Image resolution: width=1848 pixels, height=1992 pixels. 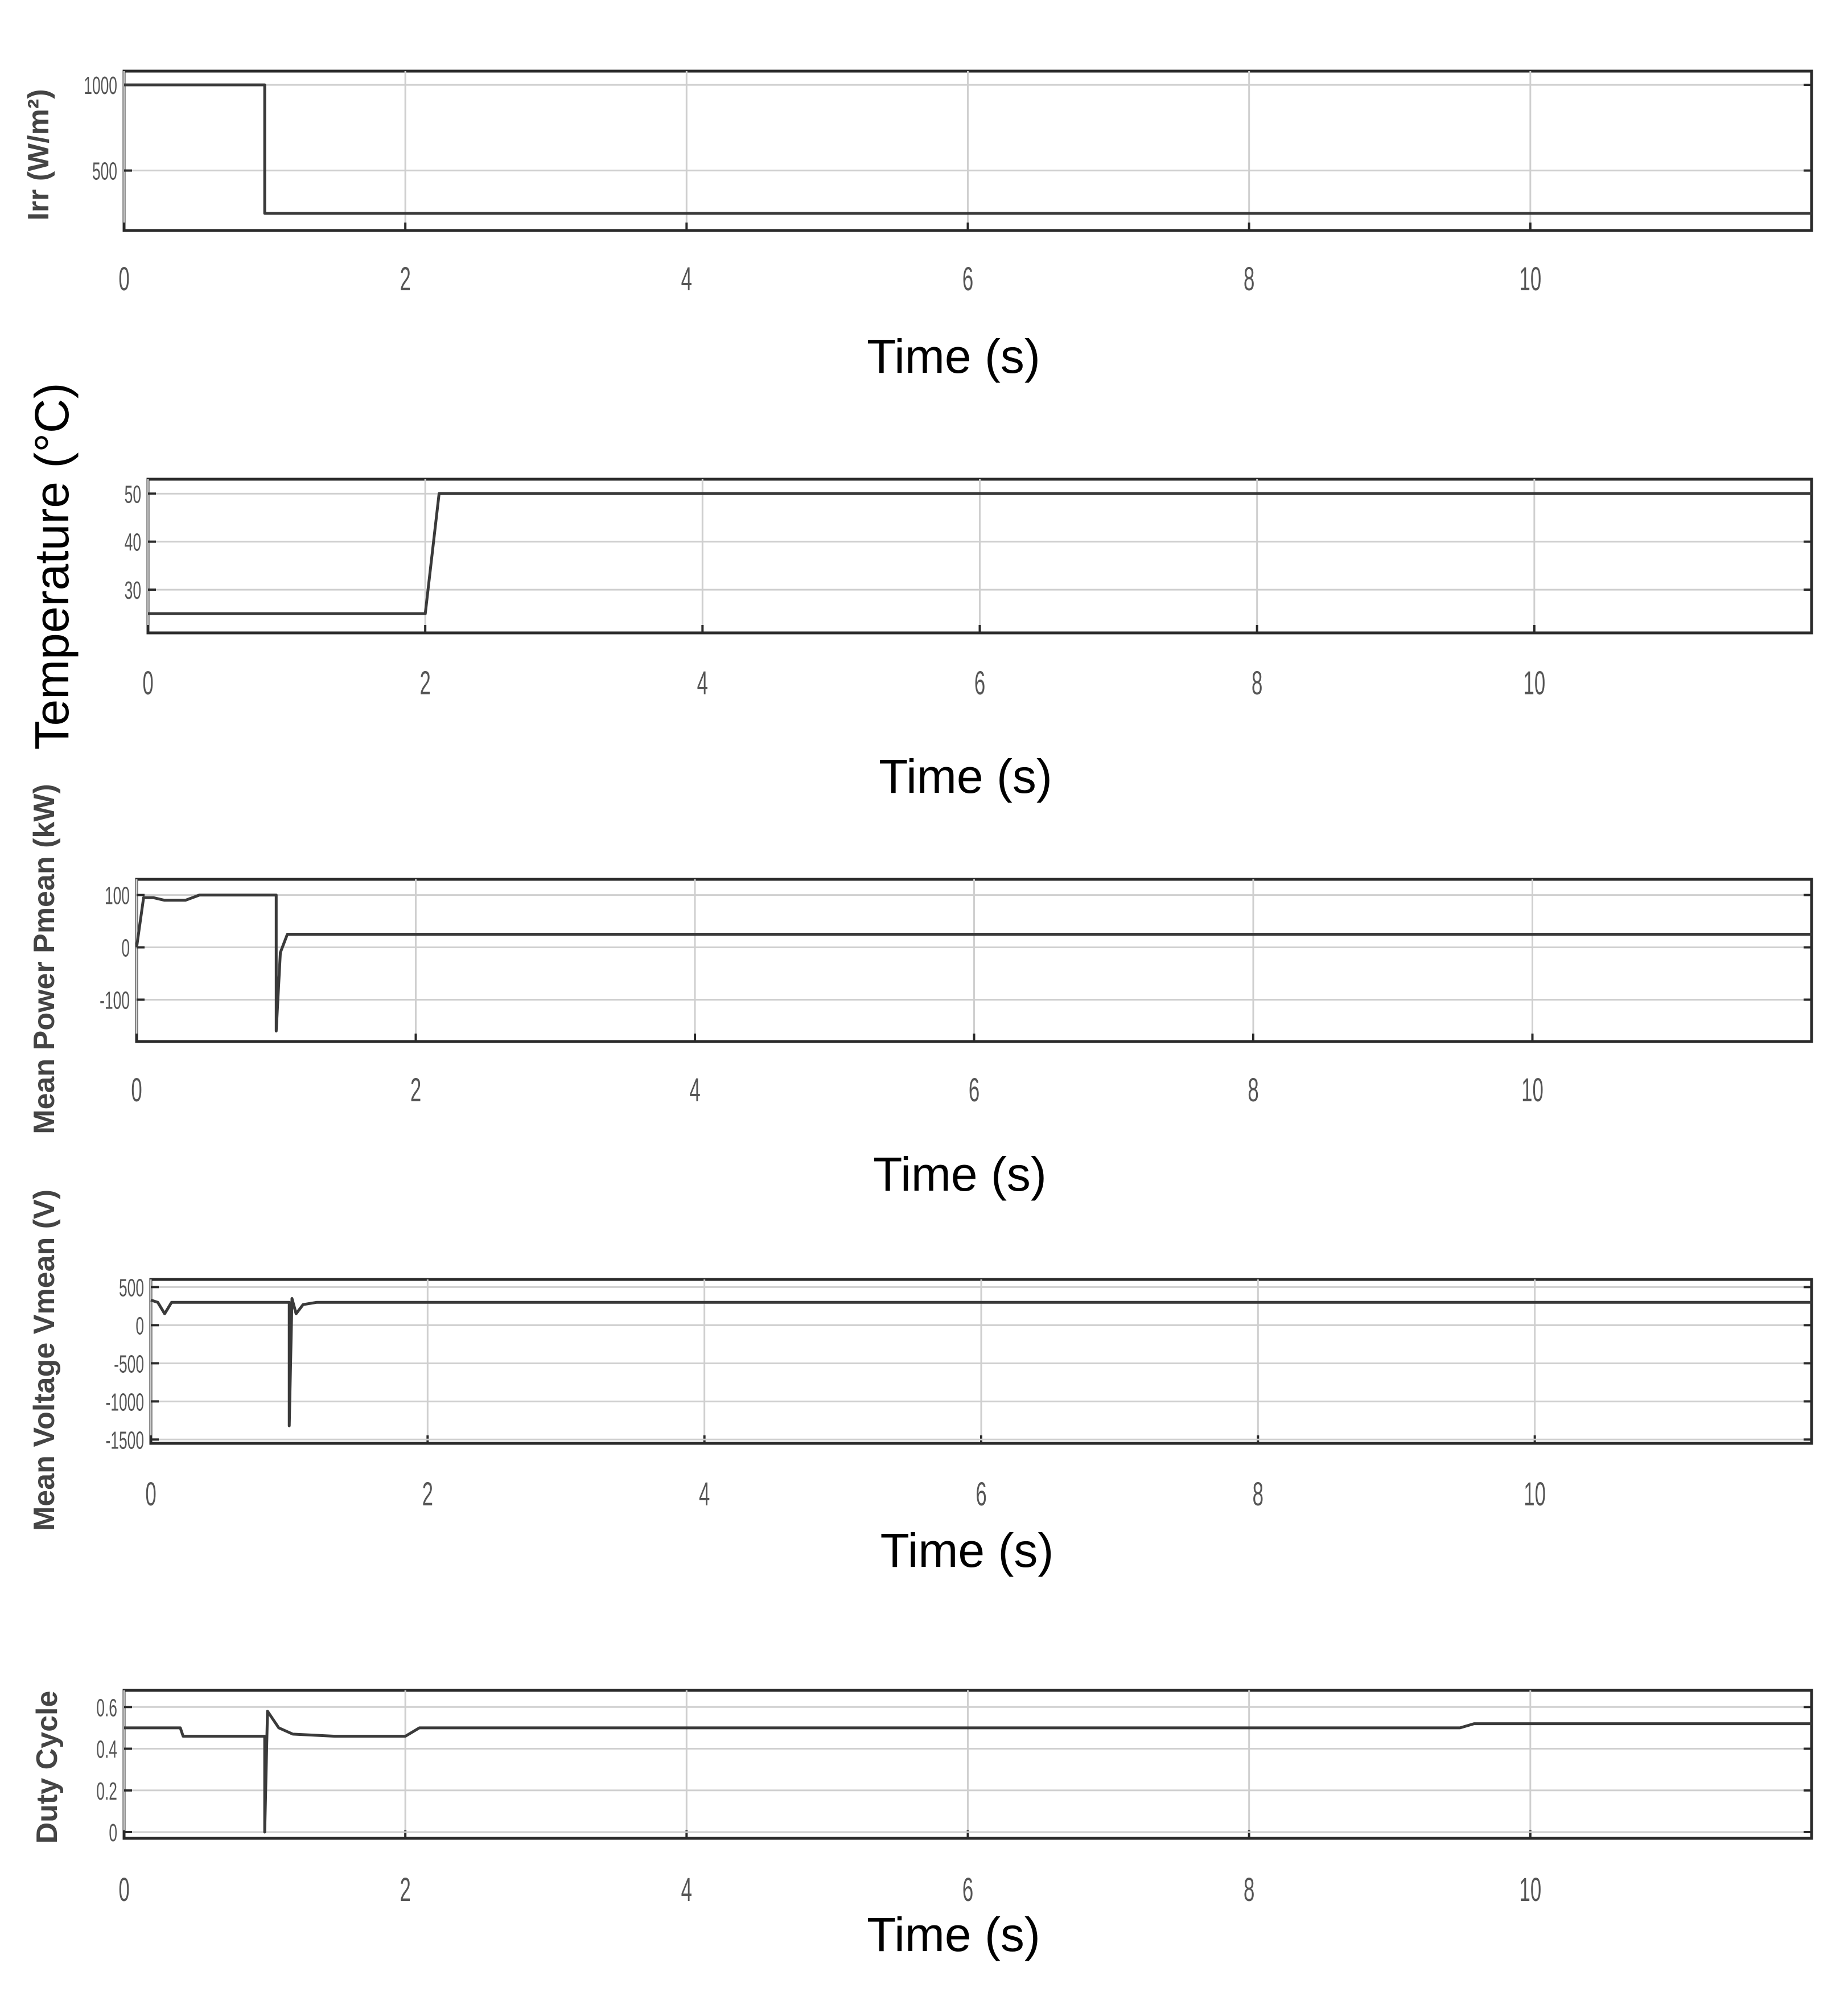 I want to click on y-axis-label: Mean Voltage Vmean (V), so click(x=44, y=1361).